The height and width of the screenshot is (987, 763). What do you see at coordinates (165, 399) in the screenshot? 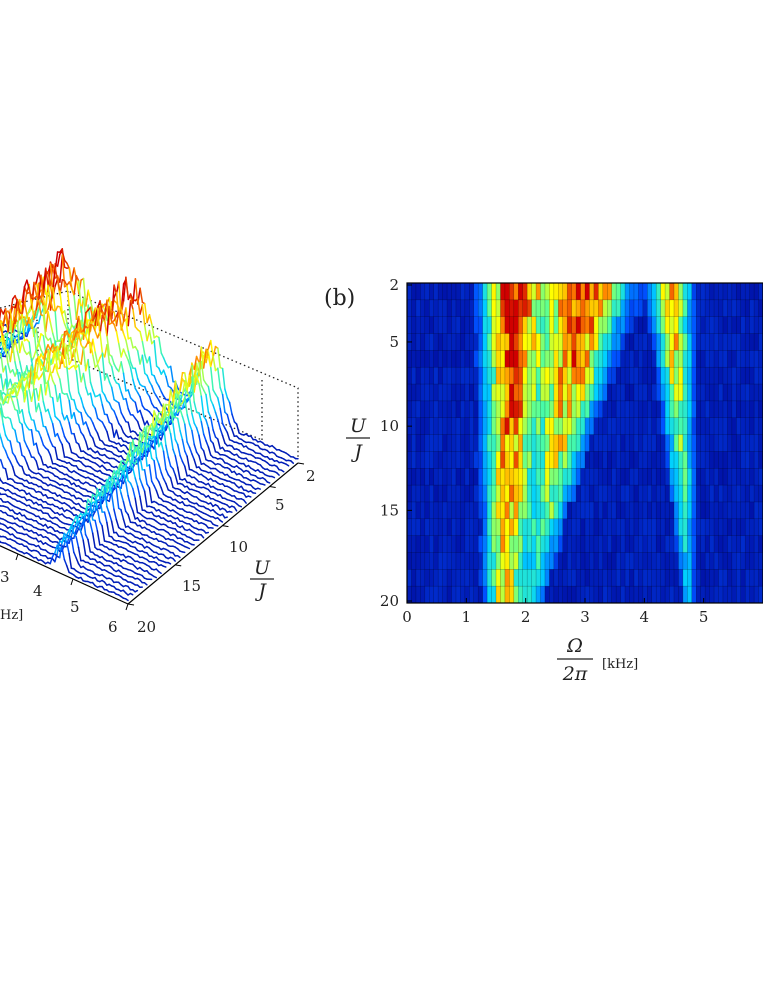
I see `panel-a-box-floor` at bounding box center [165, 399].